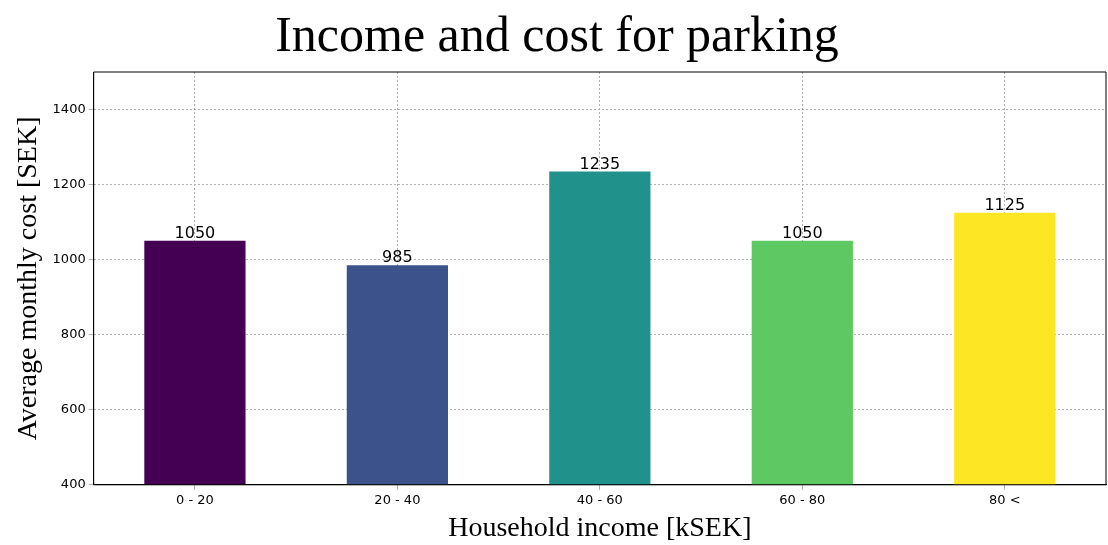 The height and width of the screenshot is (545, 1108). I want to click on x-tick-label: 80 <, so click(1004, 499).